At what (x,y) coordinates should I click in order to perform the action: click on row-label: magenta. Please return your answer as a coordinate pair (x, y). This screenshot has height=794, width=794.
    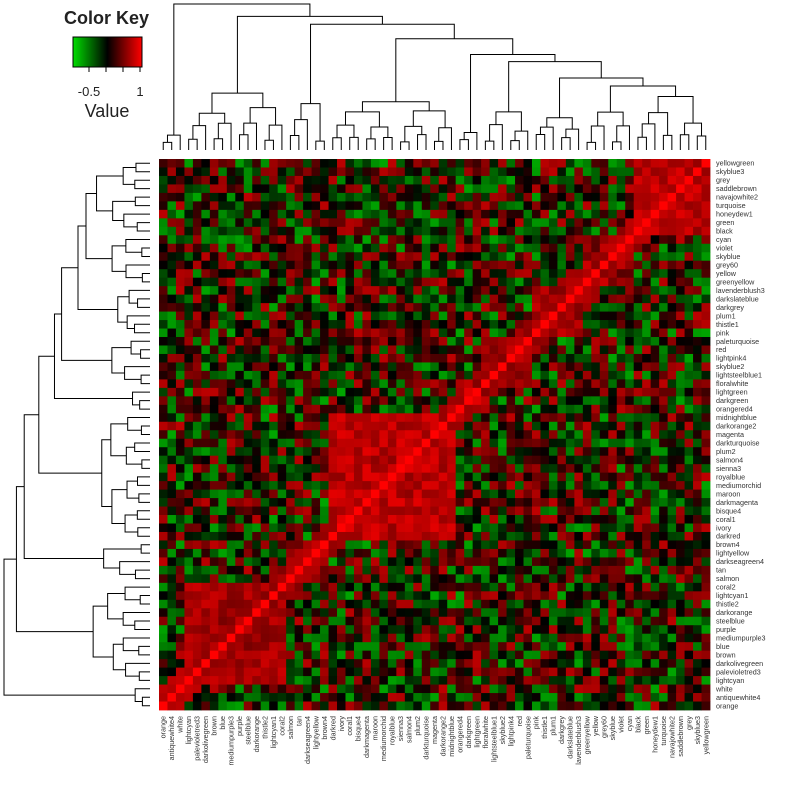
    Looking at the image, I should click on (730, 434).